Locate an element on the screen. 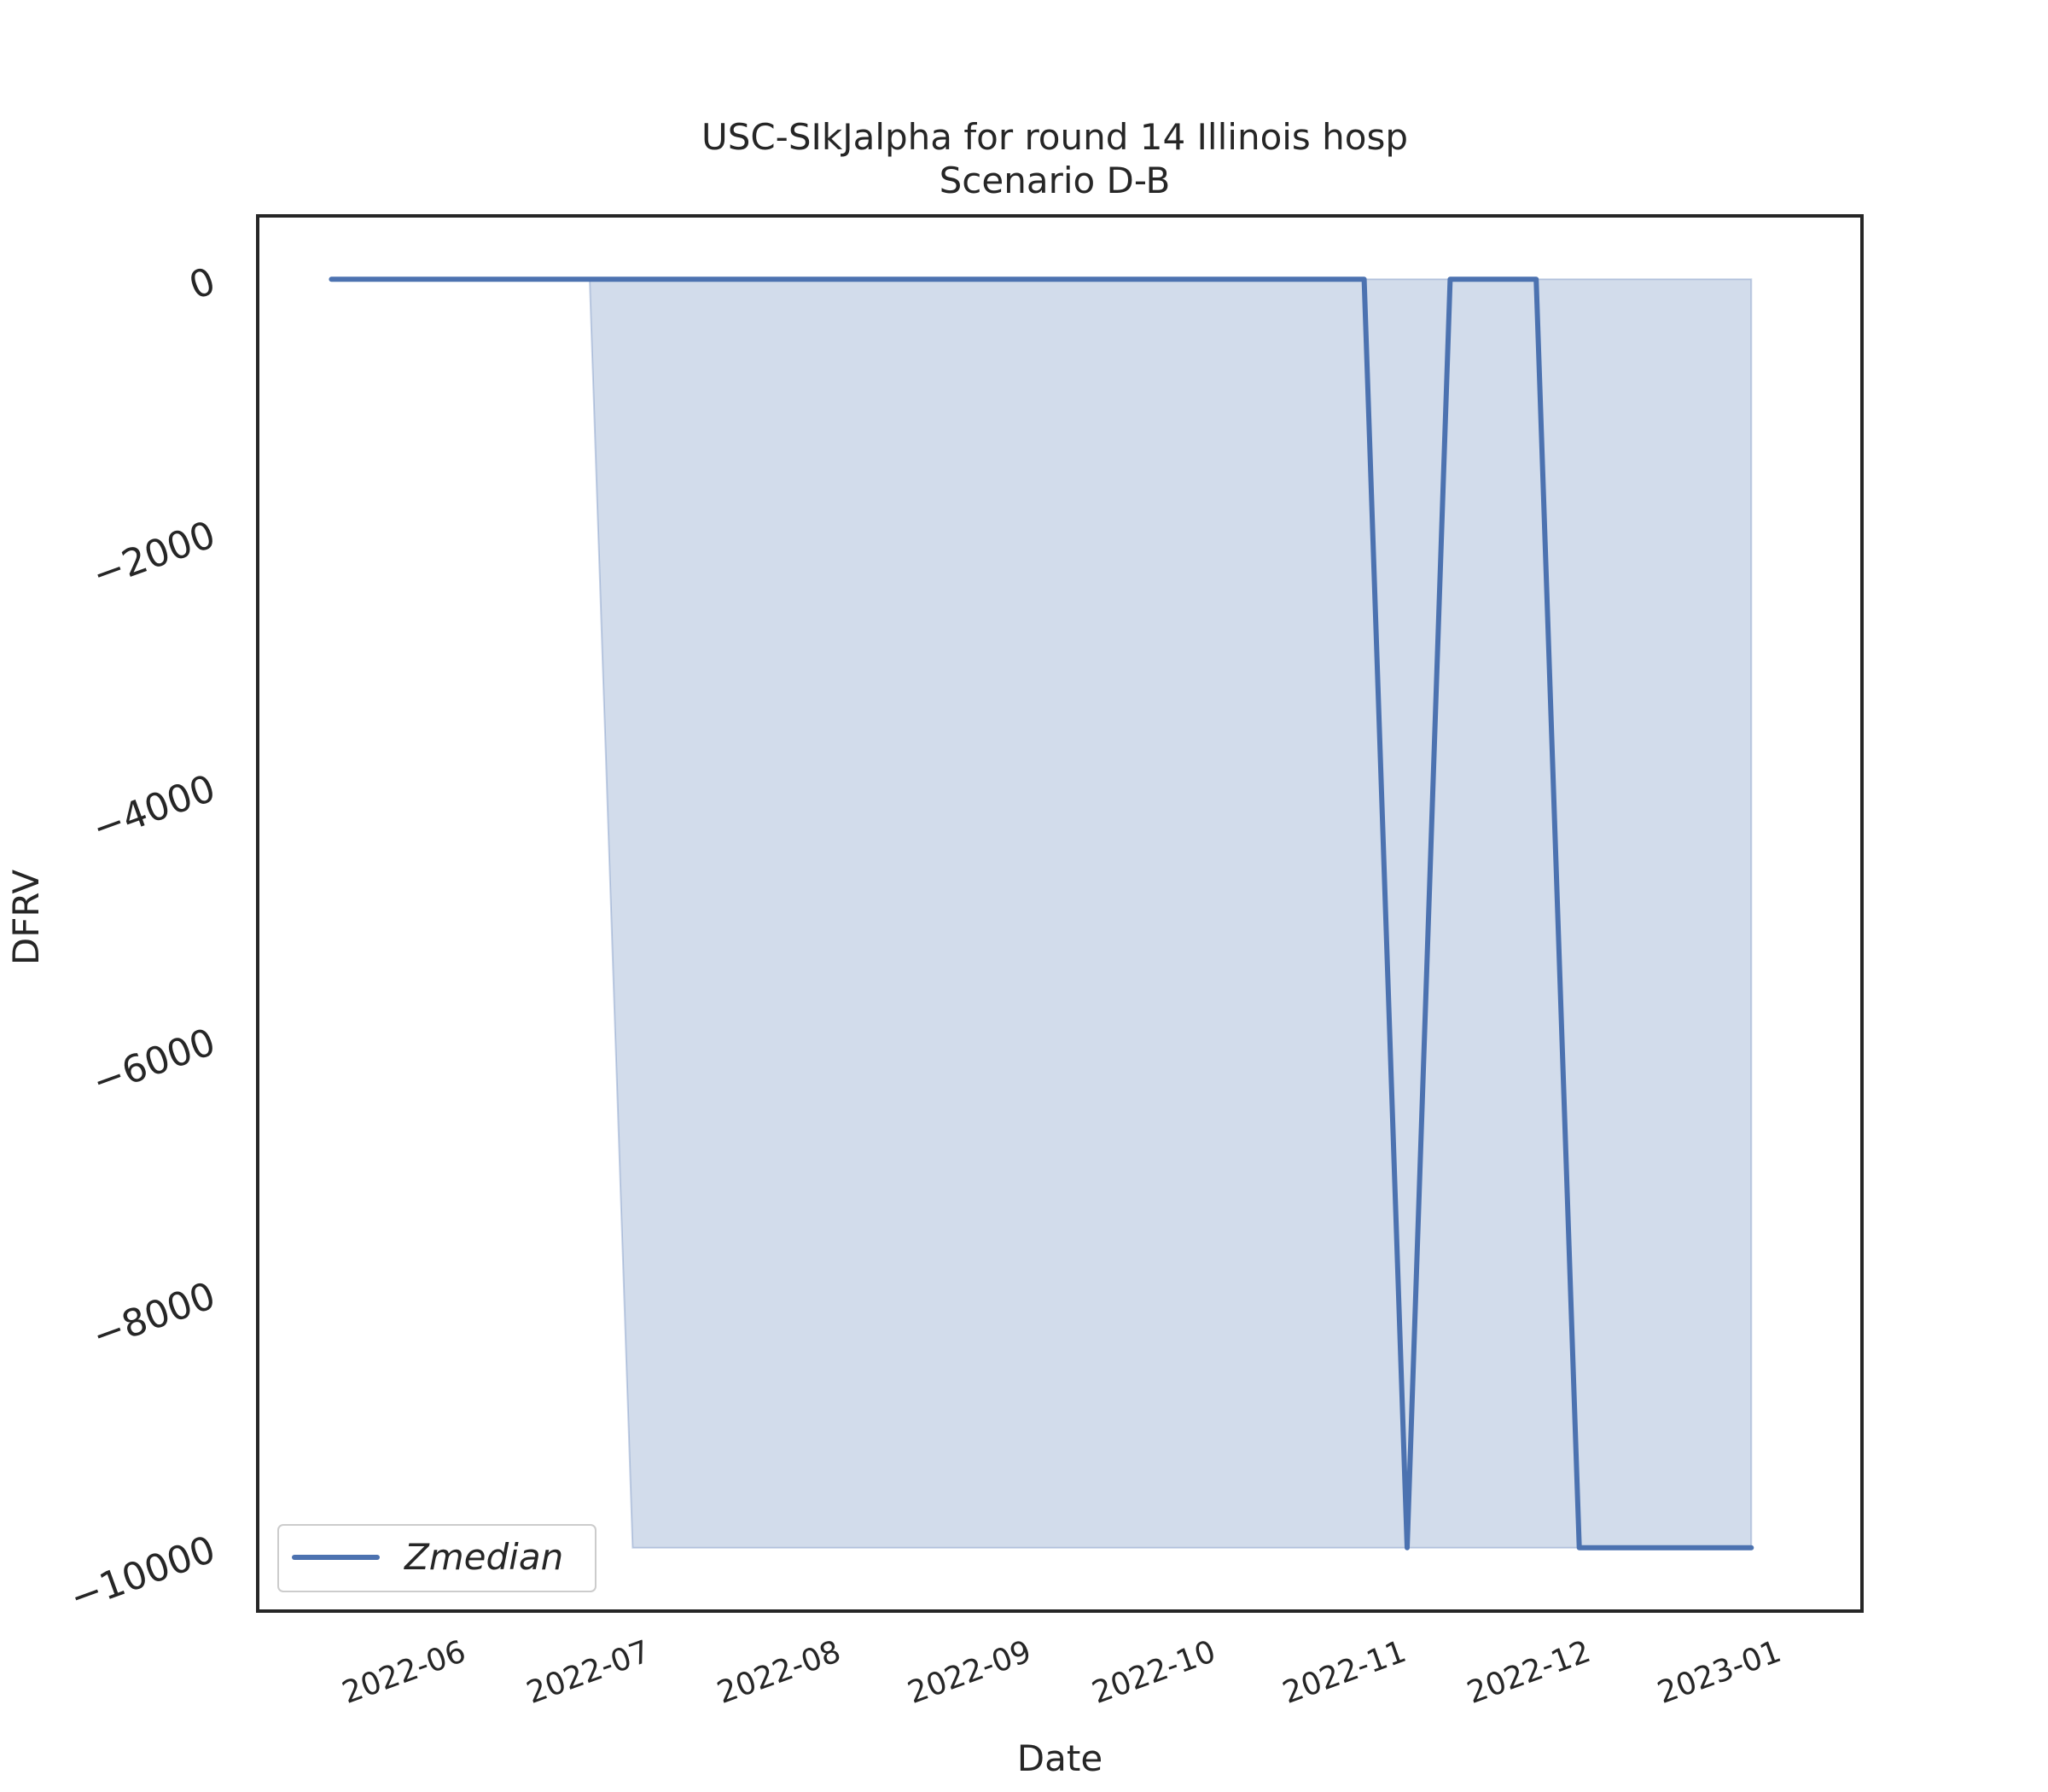  y-tick-label: −8000 is located at coordinates (154, 1316).